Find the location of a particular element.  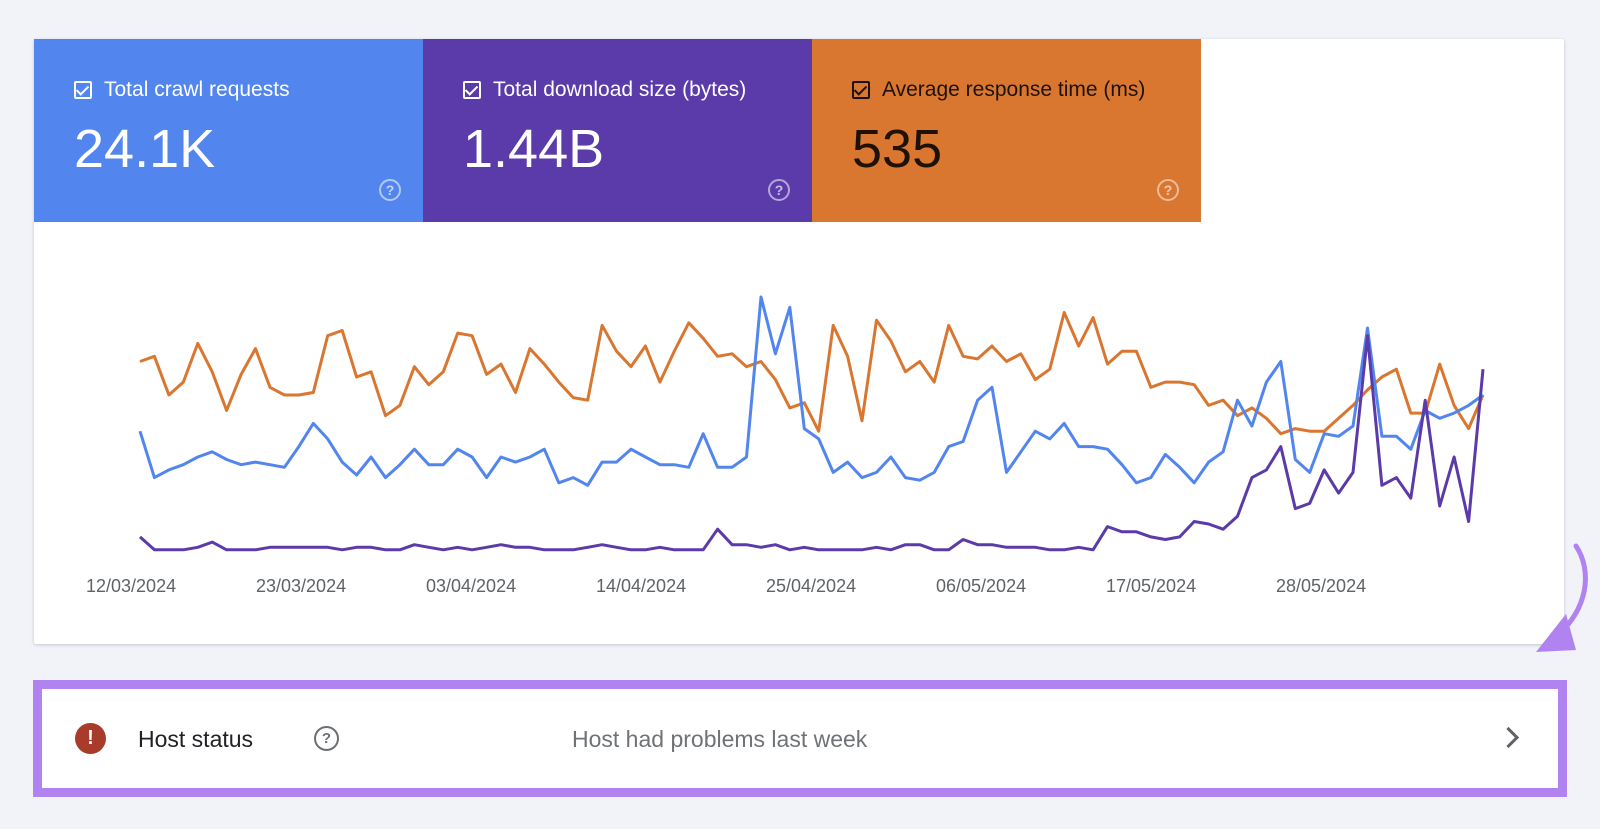

chevron-right-icon is located at coordinates (1508, 737).